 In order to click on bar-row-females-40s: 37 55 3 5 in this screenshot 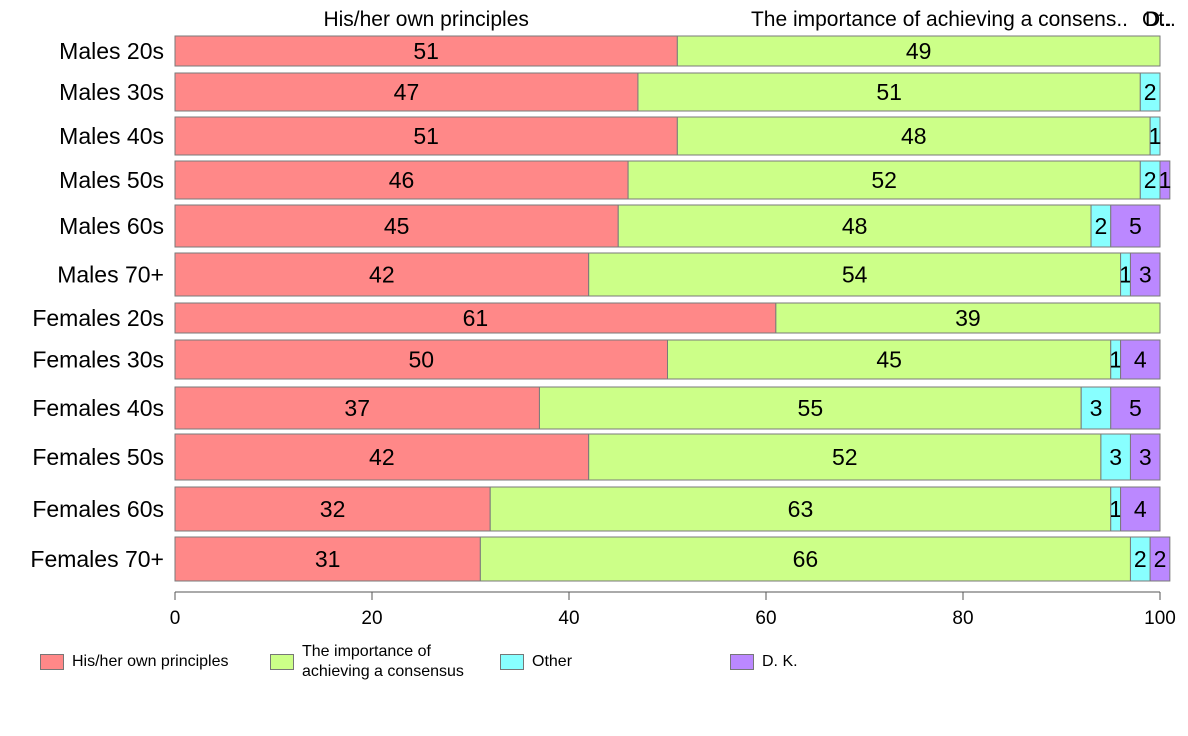, I will do `click(667, 408)`.